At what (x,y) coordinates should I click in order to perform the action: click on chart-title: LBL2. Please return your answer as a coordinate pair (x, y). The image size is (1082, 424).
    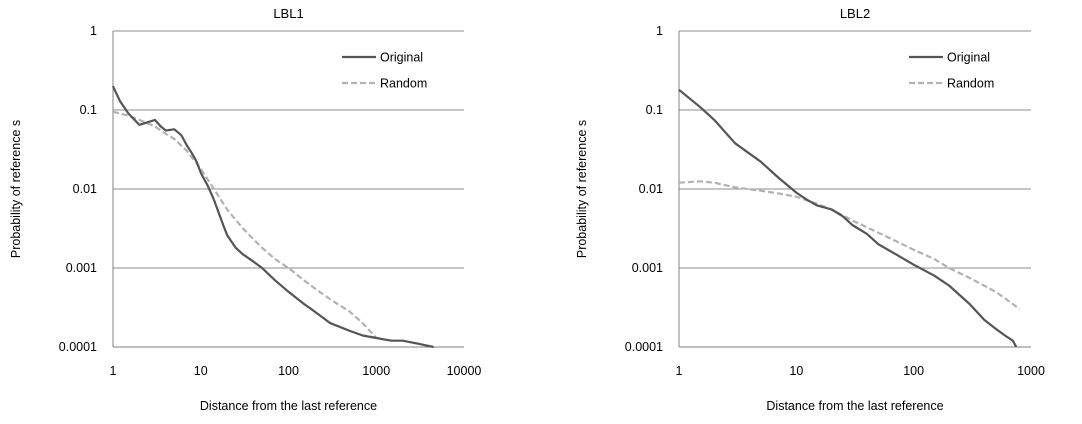
    Looking at the image, I should click on (855, 13).